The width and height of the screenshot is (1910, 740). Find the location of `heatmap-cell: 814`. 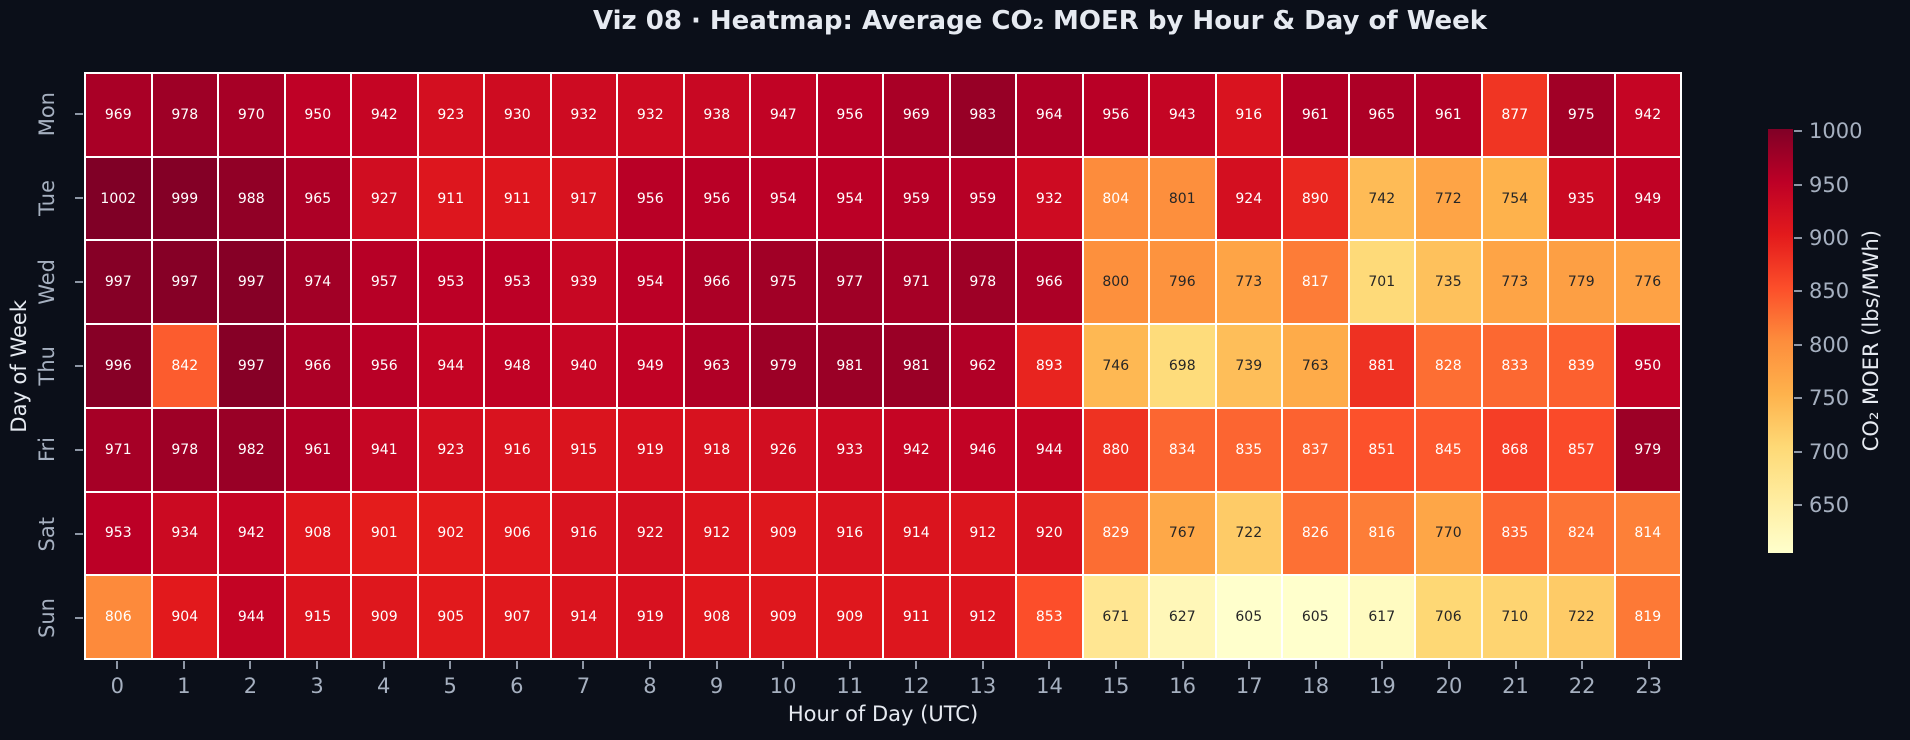

heatmap-cell: 814 is located at coordinates (1647, 533).